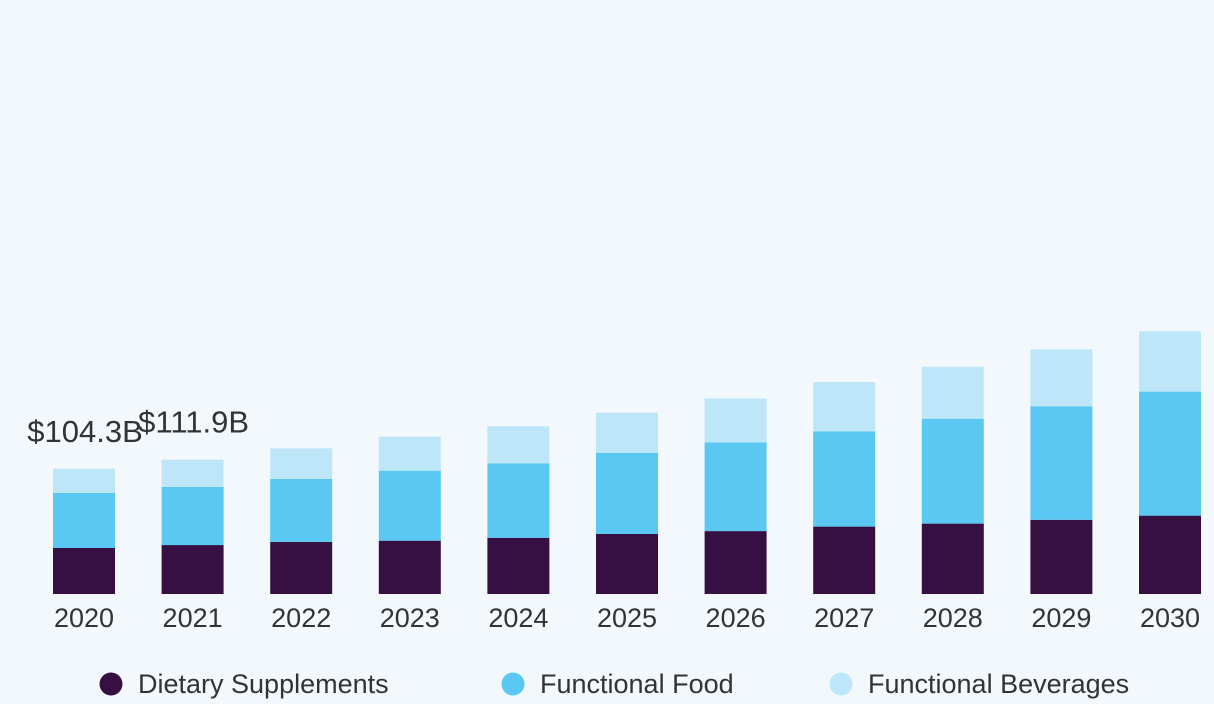 This screenshot has width=1214, height=704. I want to click on x-tick-label-2026: 2026, so click(736, 618).